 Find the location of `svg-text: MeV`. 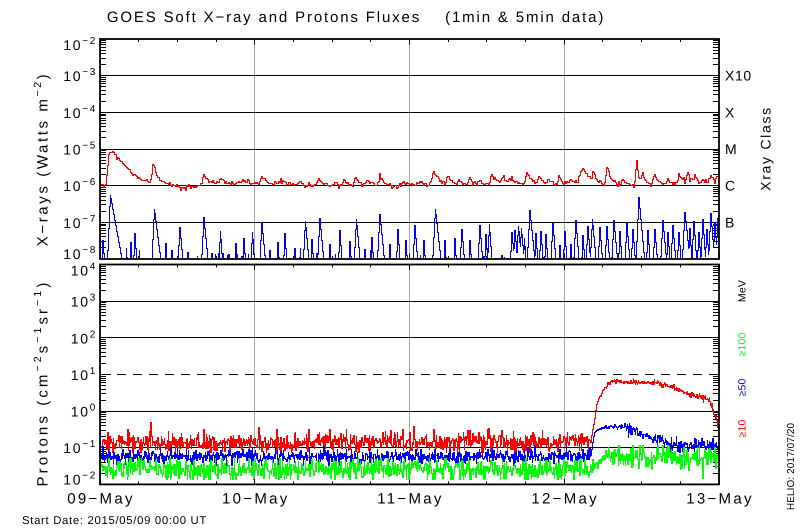

svg-text: MeV is located at coordinates (743, 291).